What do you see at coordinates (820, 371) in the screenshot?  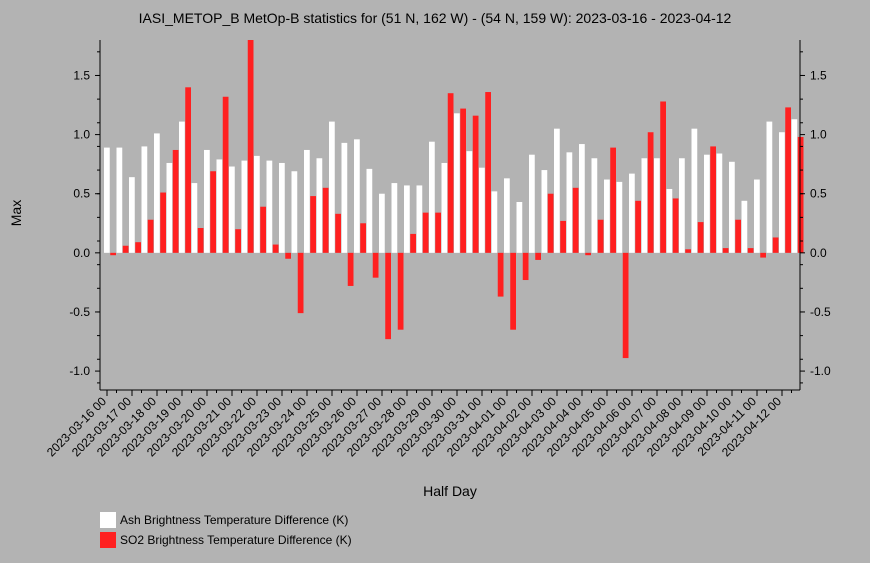 I see `y-tick-label-right: -1.0` at bounding box center [820, 371].